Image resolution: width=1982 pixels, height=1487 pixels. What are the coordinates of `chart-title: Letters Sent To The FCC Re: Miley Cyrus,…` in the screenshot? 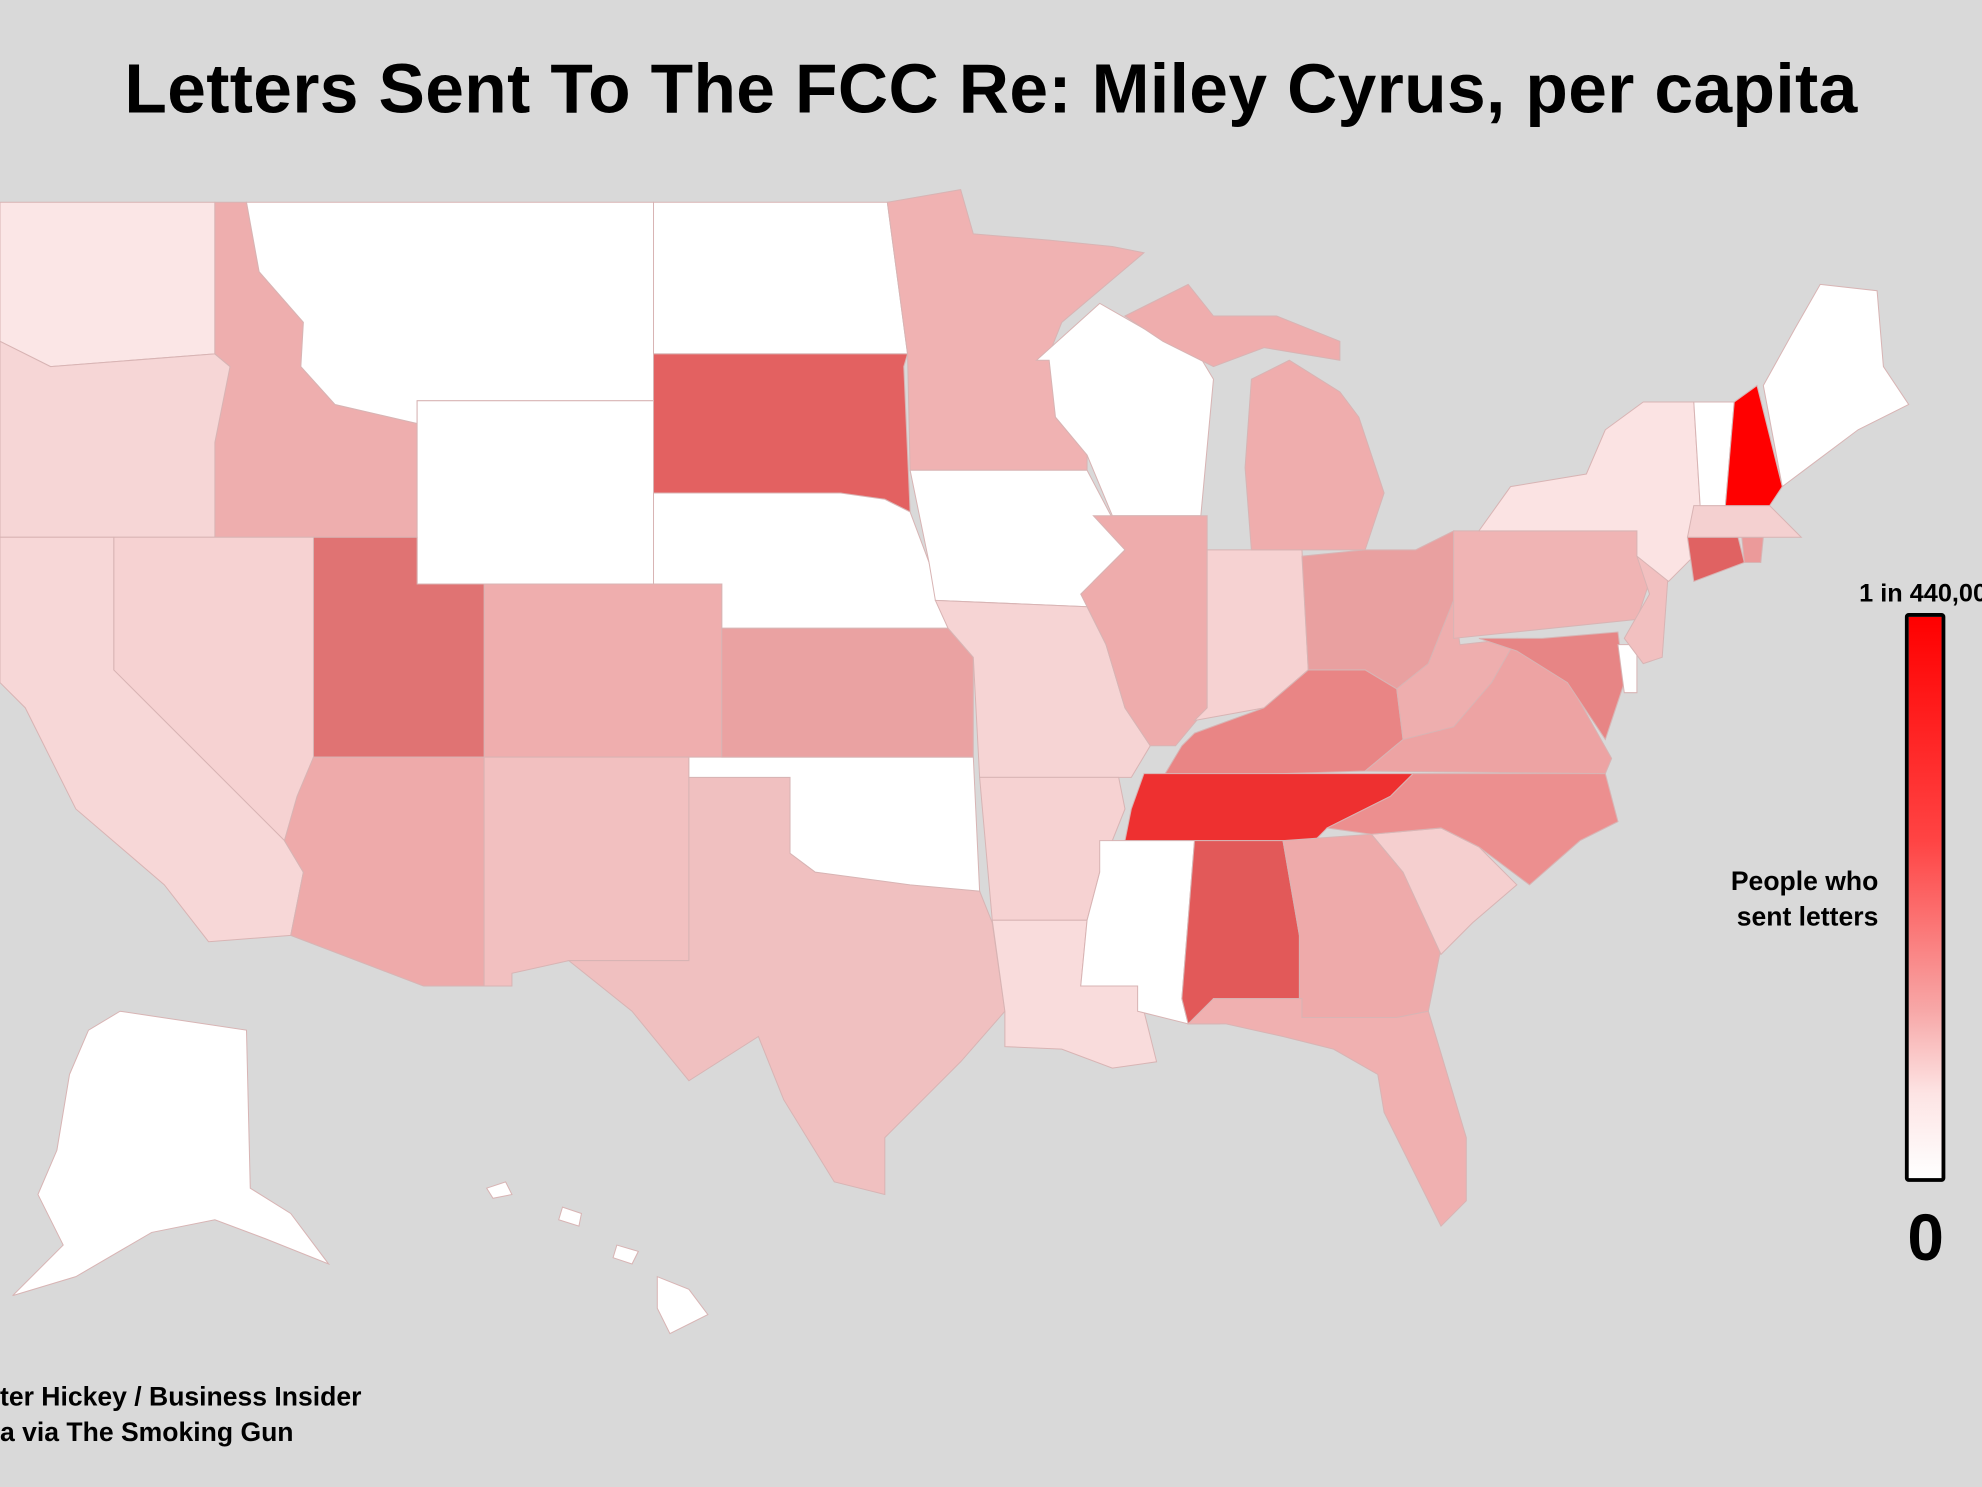 It's located at (991, 88).